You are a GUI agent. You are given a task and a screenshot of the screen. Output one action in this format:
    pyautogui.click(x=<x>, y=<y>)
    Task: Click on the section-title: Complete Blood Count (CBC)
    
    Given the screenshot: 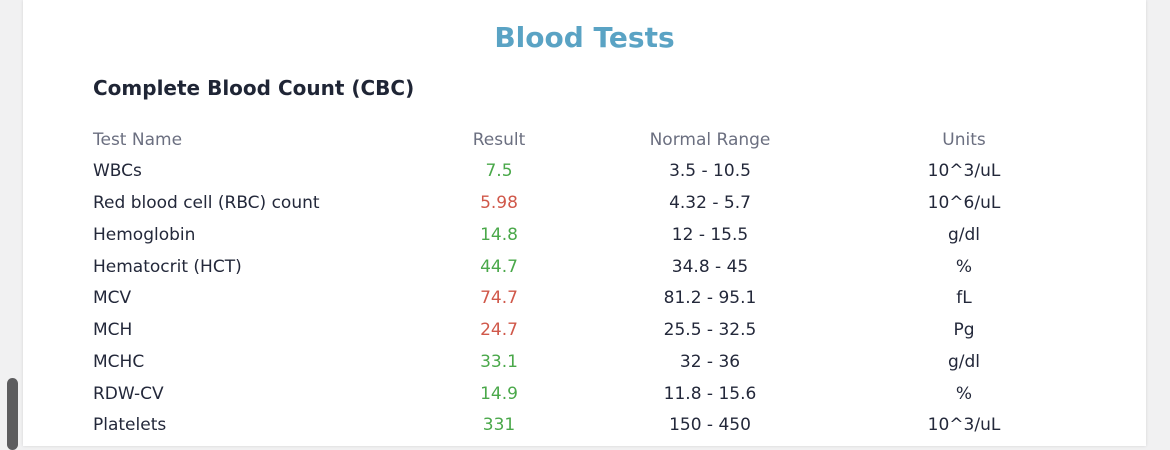 What is the action you would take?
    pyautogui.click(x=254, y=88)
    